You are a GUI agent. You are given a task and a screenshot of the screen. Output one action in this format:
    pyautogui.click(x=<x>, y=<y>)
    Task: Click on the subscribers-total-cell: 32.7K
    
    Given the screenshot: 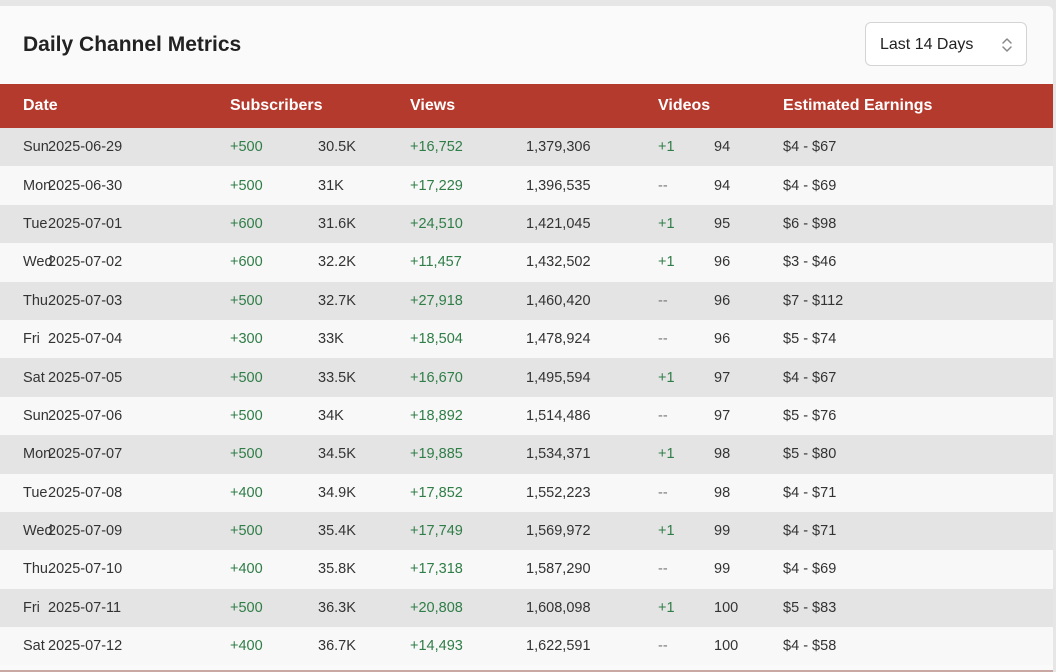 What is the action you would take?
    pyautogui.click(x=337, y=300)
    